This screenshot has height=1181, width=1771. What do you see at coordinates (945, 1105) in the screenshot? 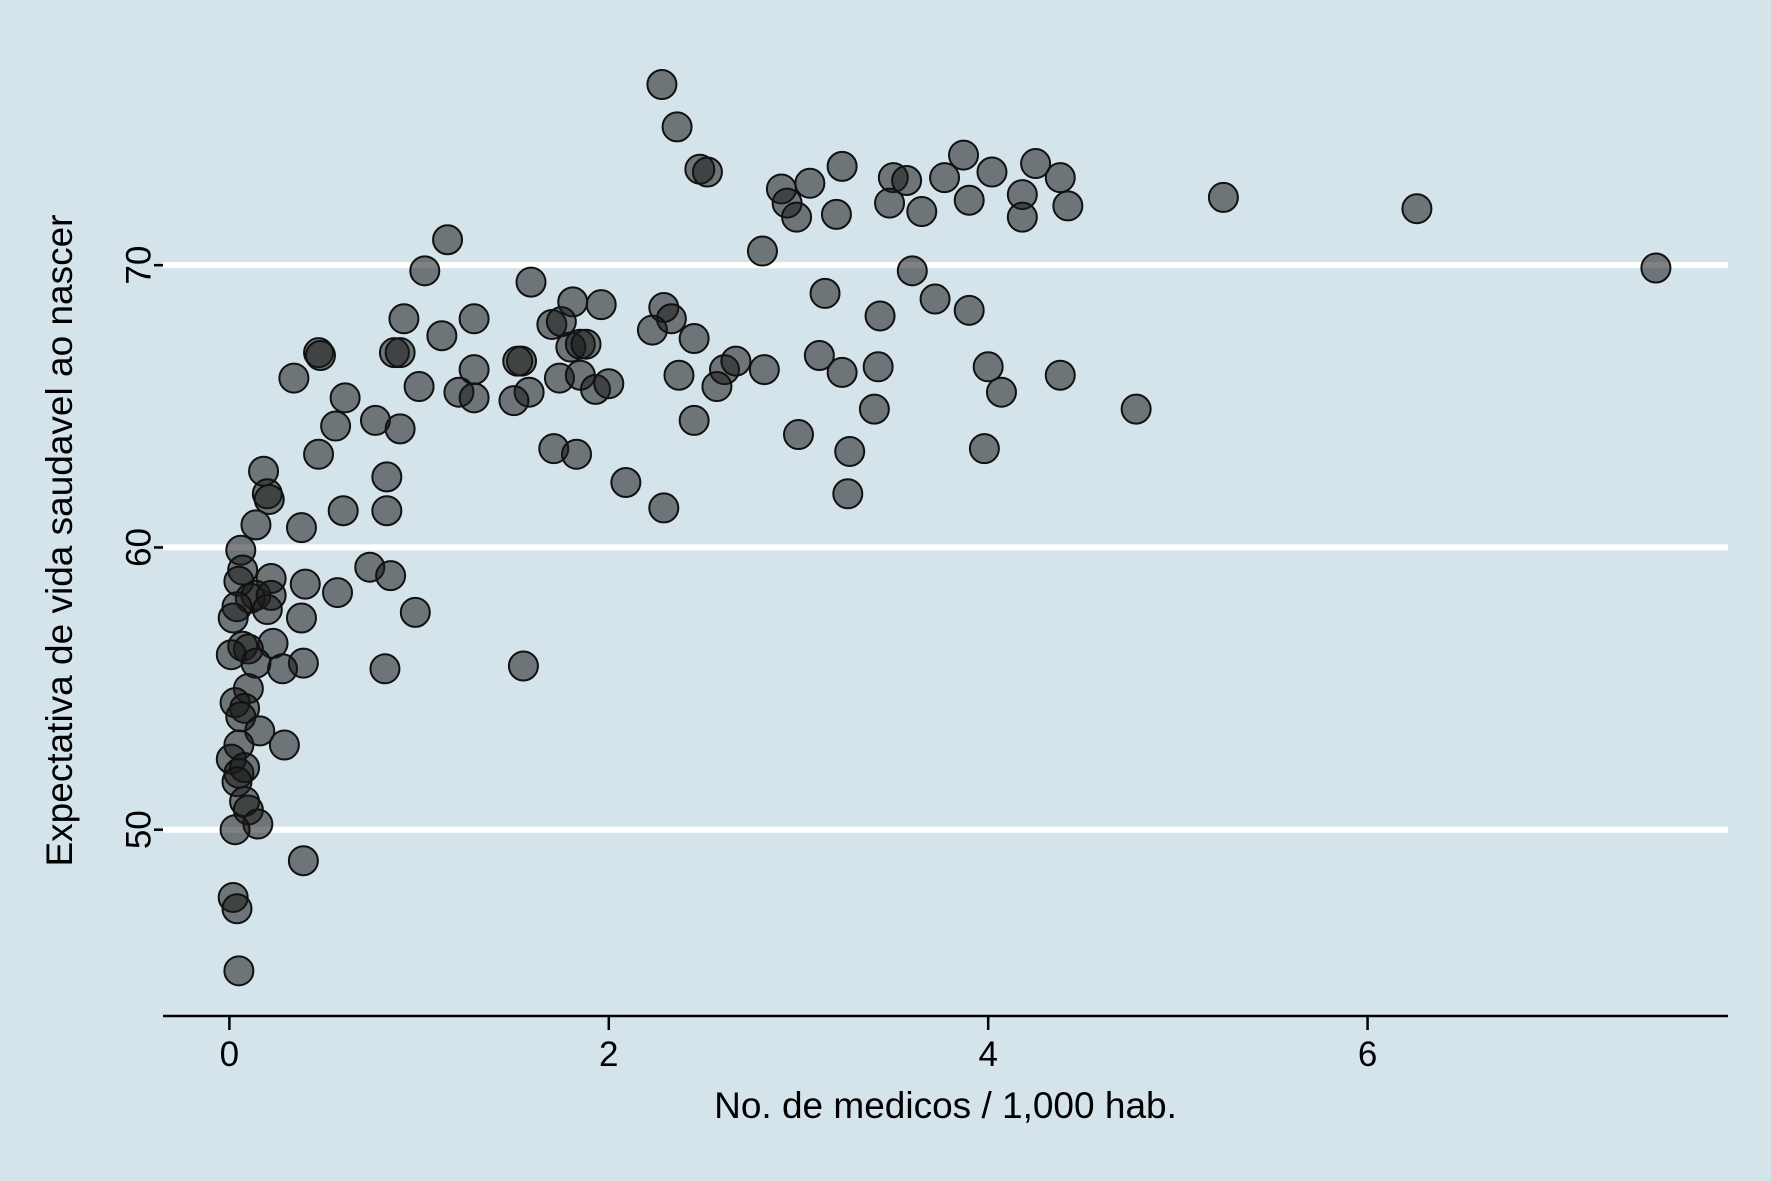
I see `x-axis-title: No. de medicos / 1,000 hab.` at bounding box center [945, 1105].